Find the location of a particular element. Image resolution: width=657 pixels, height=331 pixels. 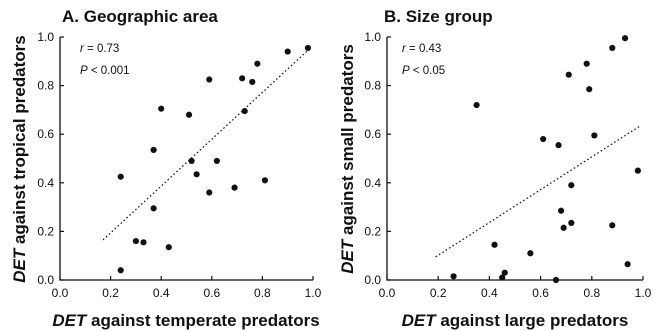

panel-a-x-tick-label: 0.0 is located at coordinates (60, 293).